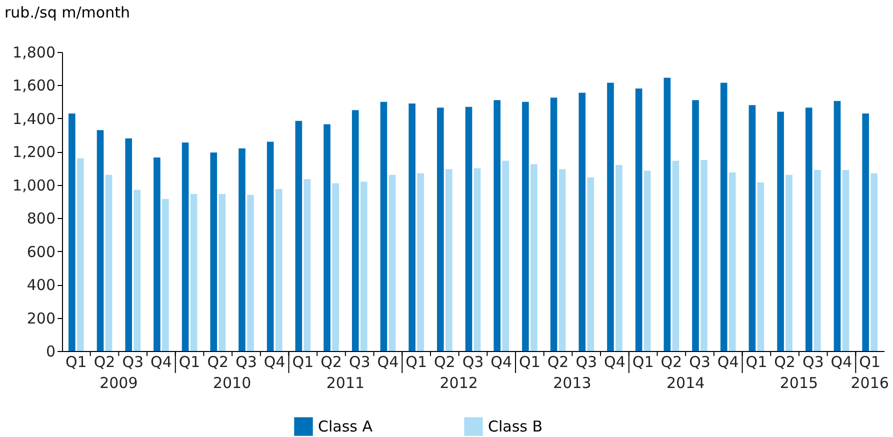  Describe the element at coordinates (41, 285) in the screenshot. I see `y-tick-label: 400` at that location.